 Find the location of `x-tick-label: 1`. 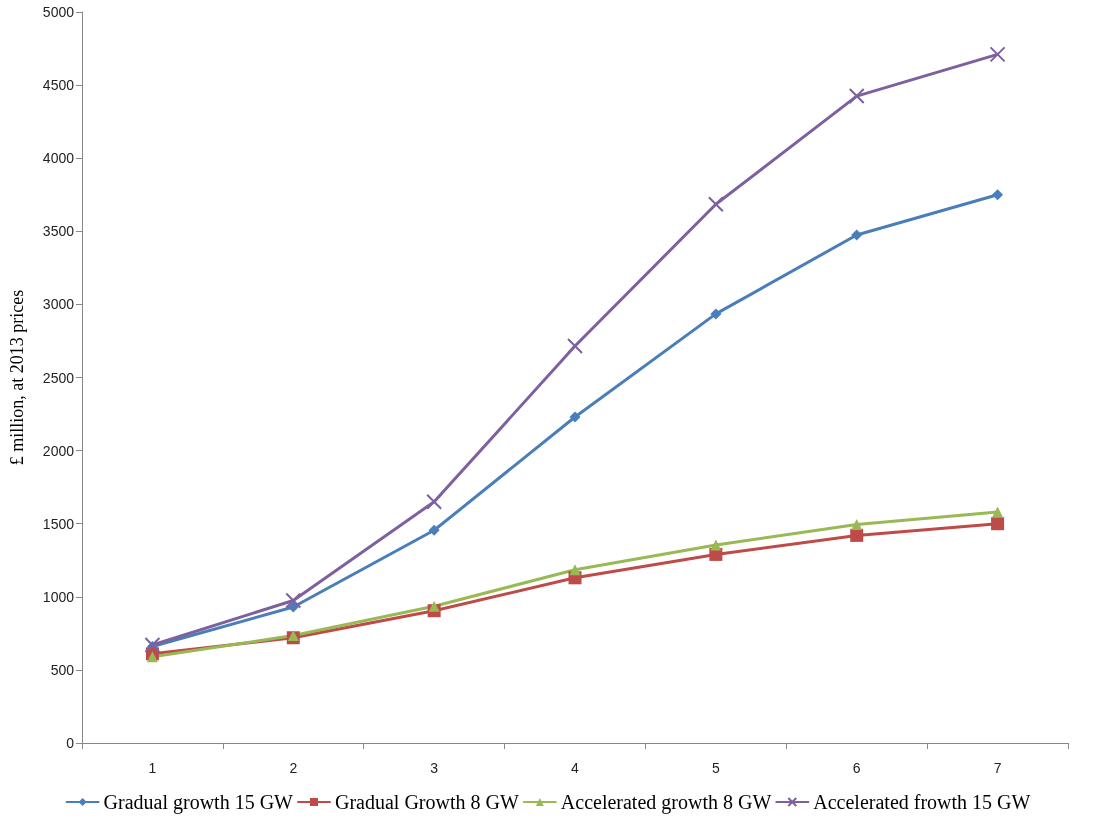

x-tick-label: 1 is located at coordinates (152, 768).